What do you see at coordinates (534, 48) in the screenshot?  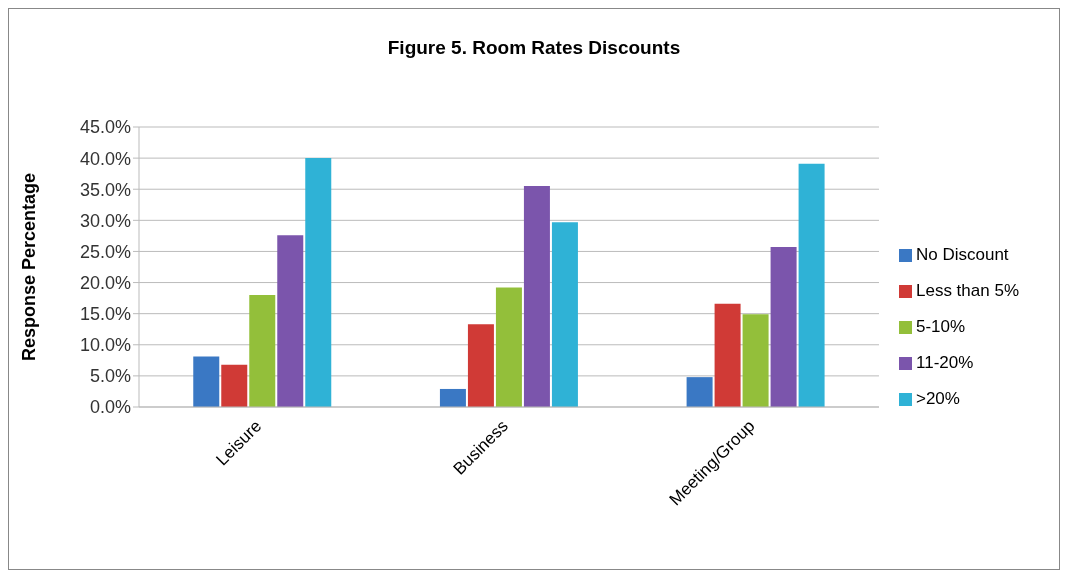 I see `chart-title: Figure 5. Room Rates Discounts` at bounding box center [534, 48].